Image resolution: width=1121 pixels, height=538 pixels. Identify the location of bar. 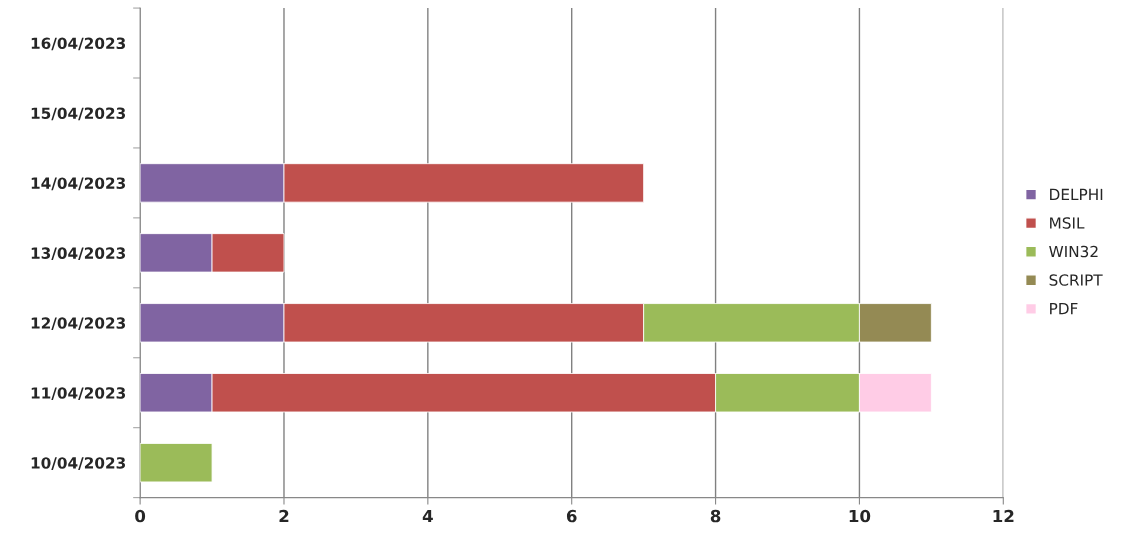
(176, 463).